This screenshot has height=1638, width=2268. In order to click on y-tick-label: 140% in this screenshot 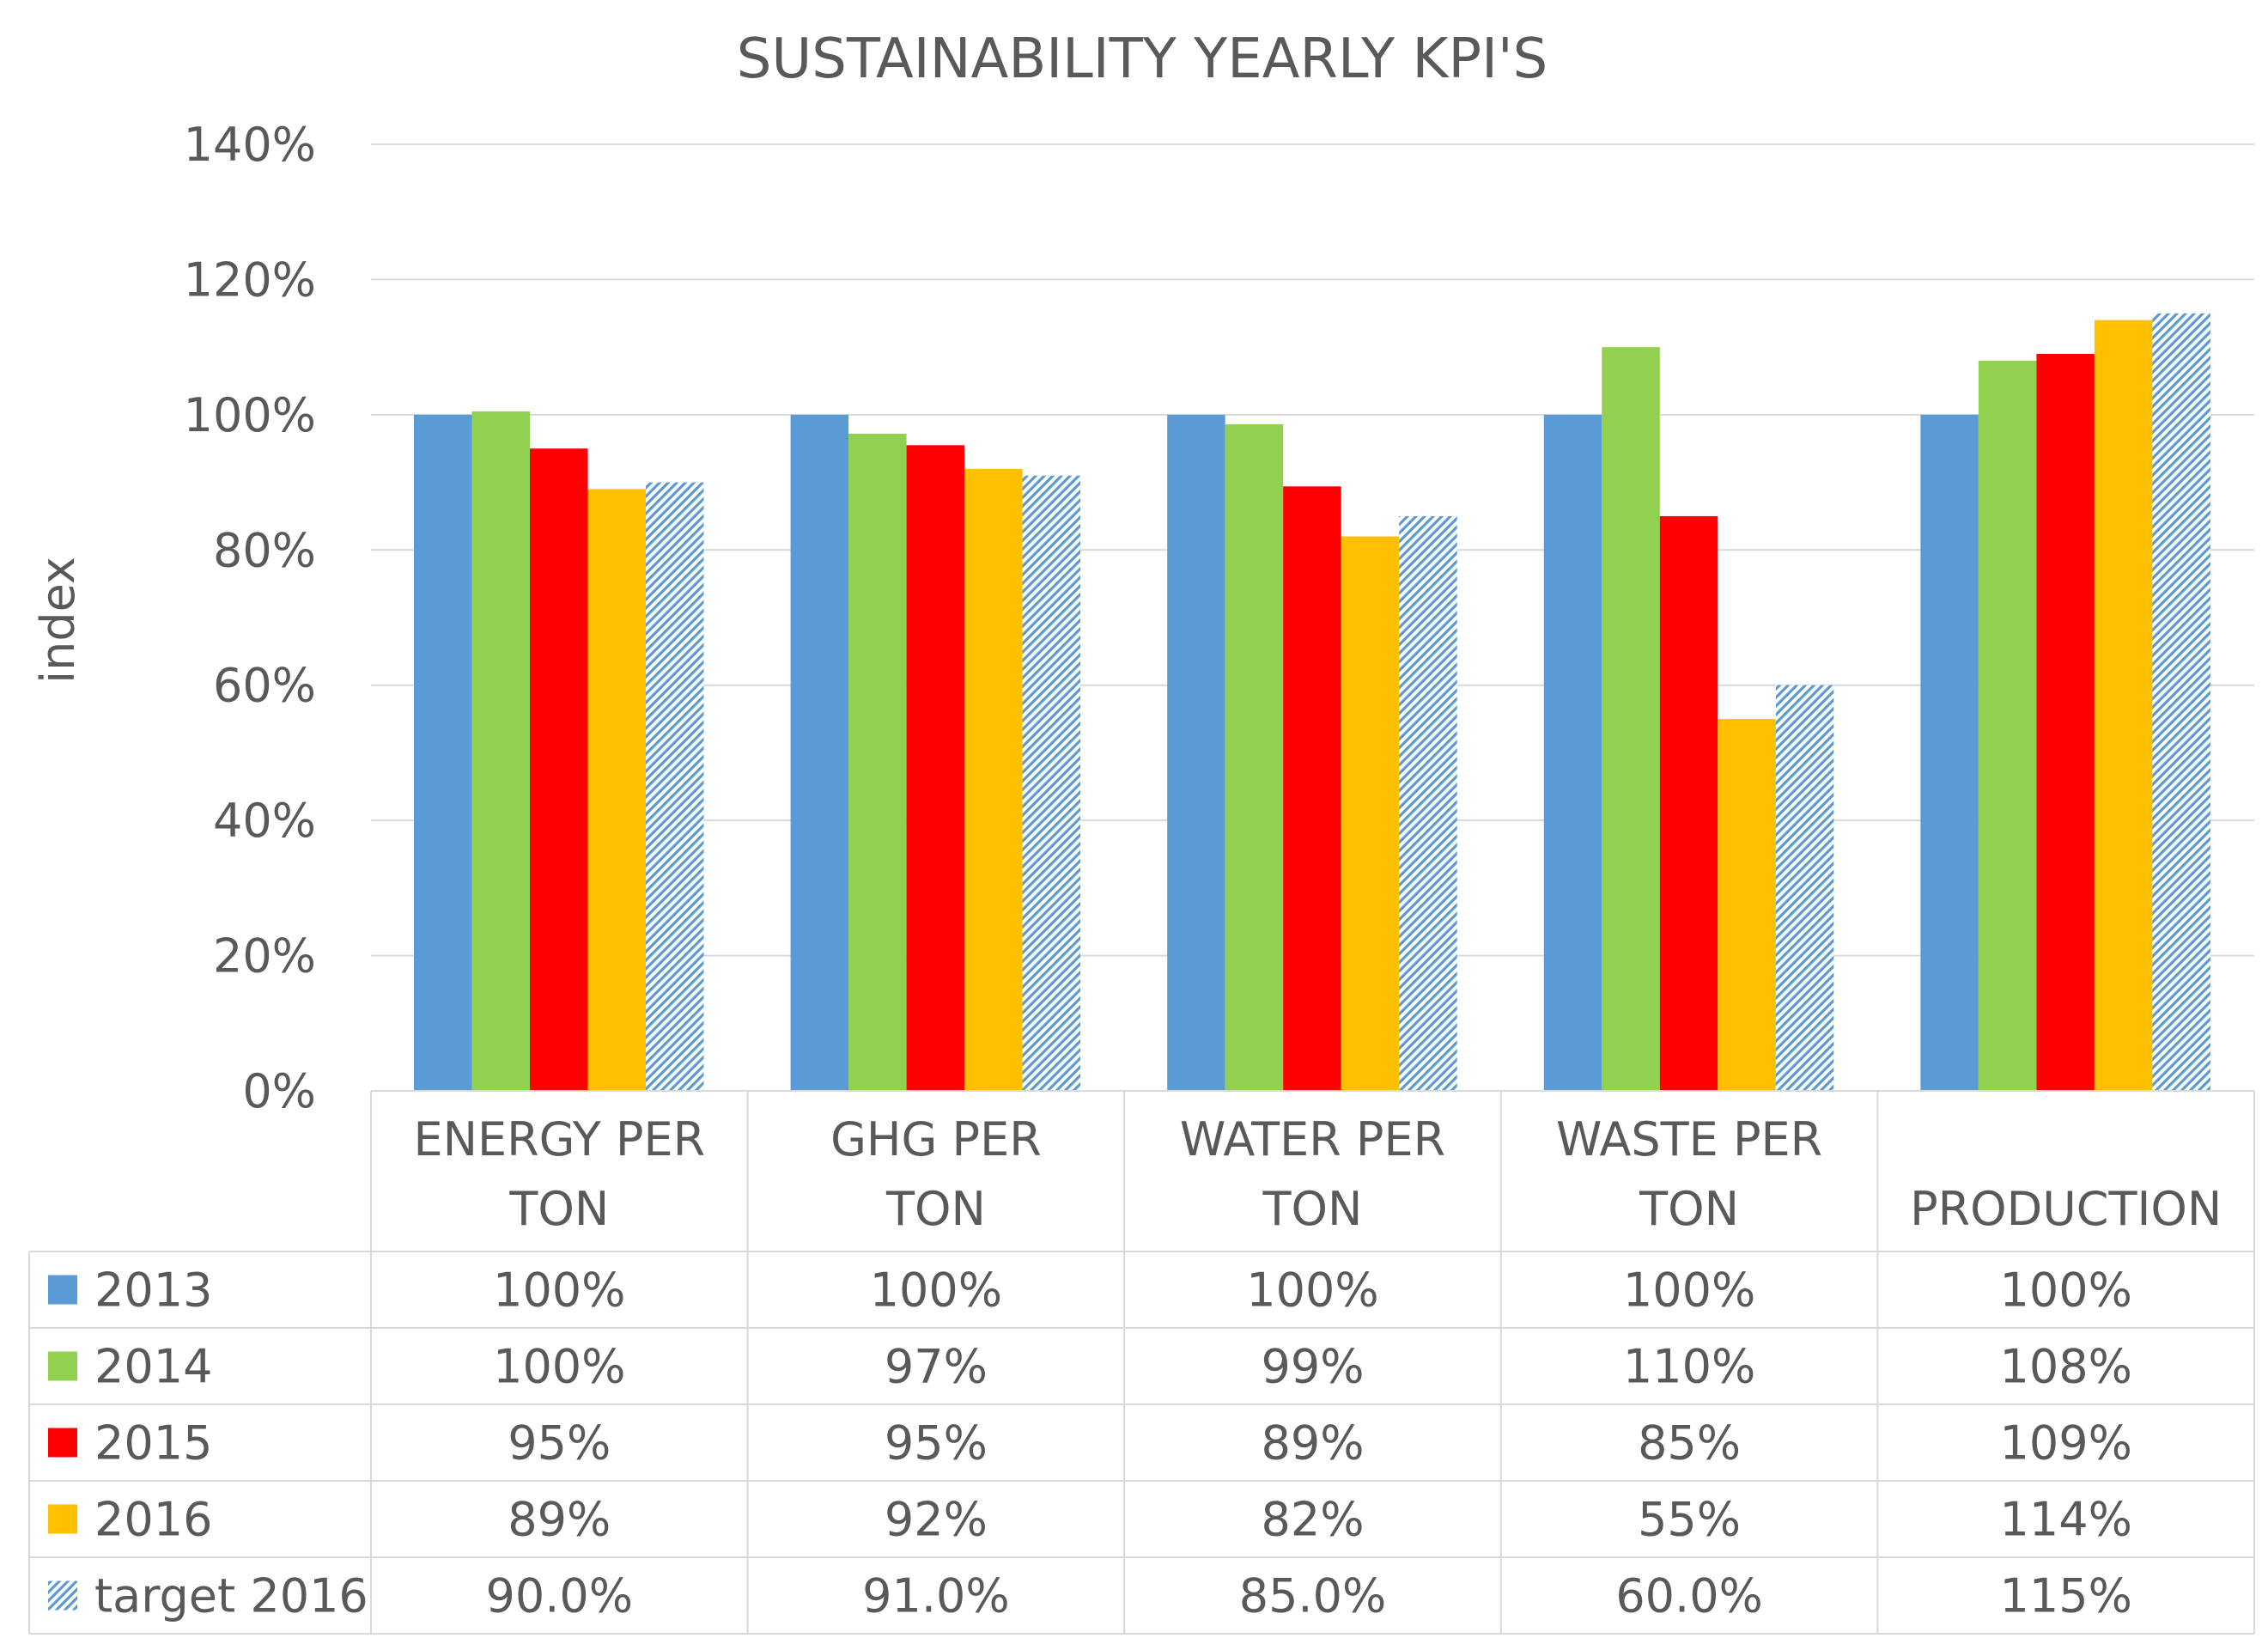, I will do `click(250, 145)`.